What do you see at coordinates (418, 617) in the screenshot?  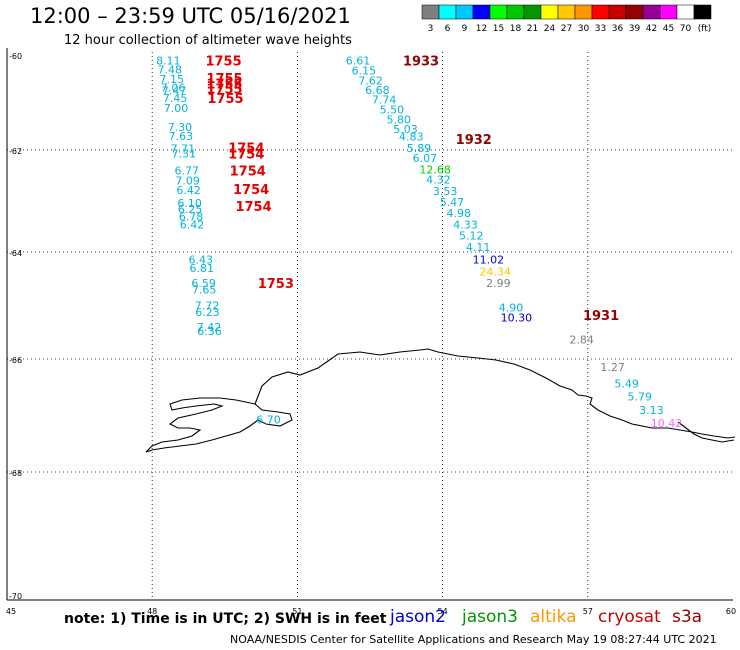 I see `legend-jason2: jason2` at bounding box center [418, 617].